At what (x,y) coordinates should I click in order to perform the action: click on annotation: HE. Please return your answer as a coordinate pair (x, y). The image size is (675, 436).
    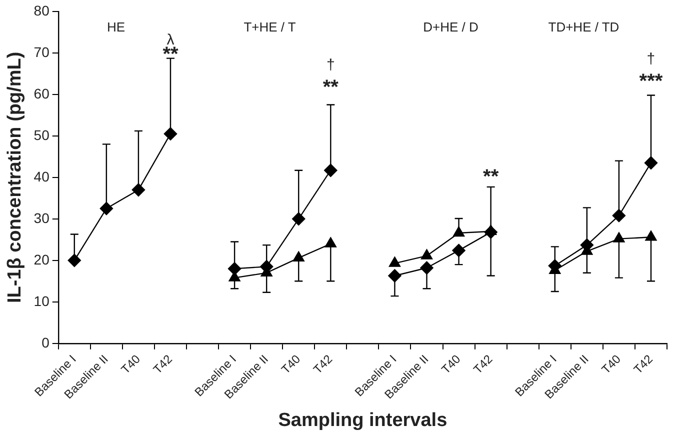
    Looking at the image, I should click on (116, 27).